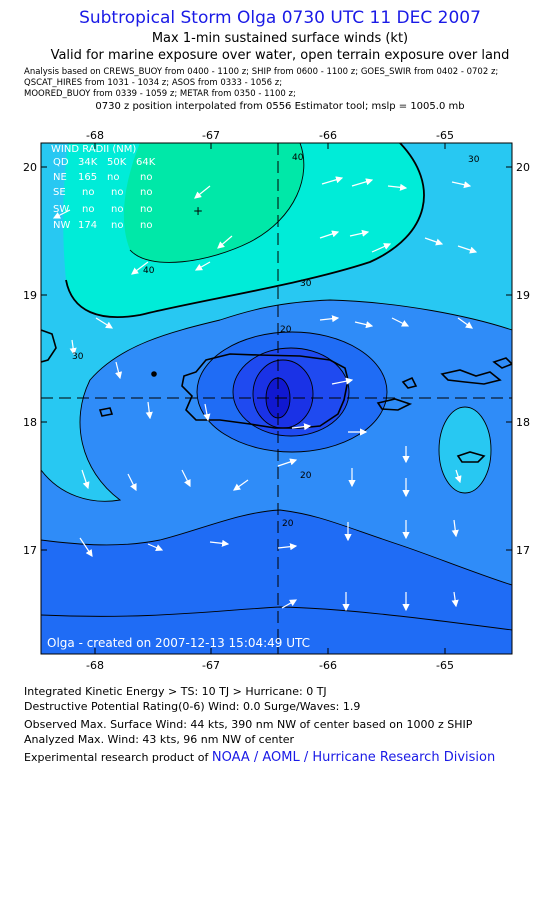 The width and height of the screenshot is (560, 915). I want to click on mona-island-coast, so click(106, 412).